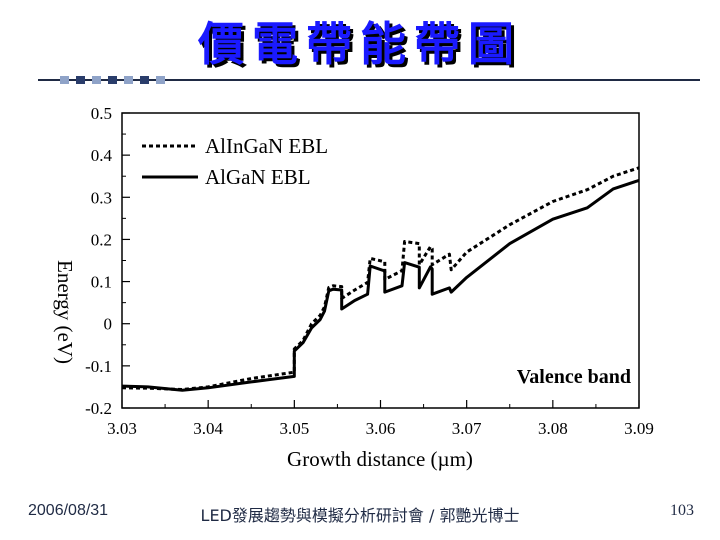 The height and width of the screenshot is (540, 720). What do you see at coordinates (467, 428) in the screenshot?
I see `x-tick-label-4: 3.07` at bounding box center [467, 428].